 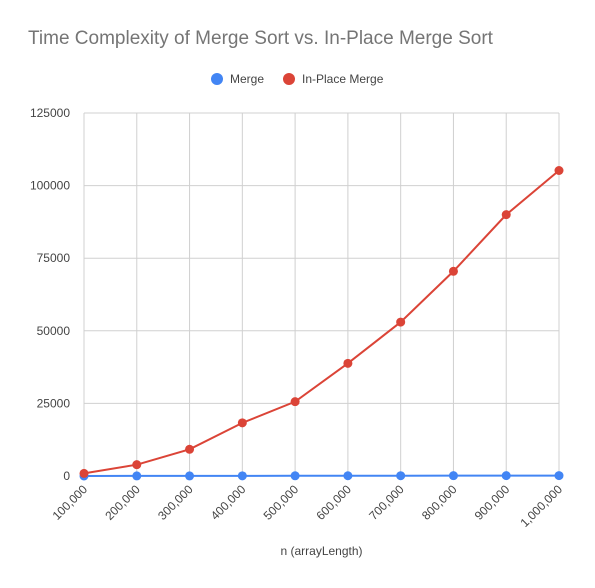 I want to click on x-tick-label: 400,000, so click(x=228, y=502).